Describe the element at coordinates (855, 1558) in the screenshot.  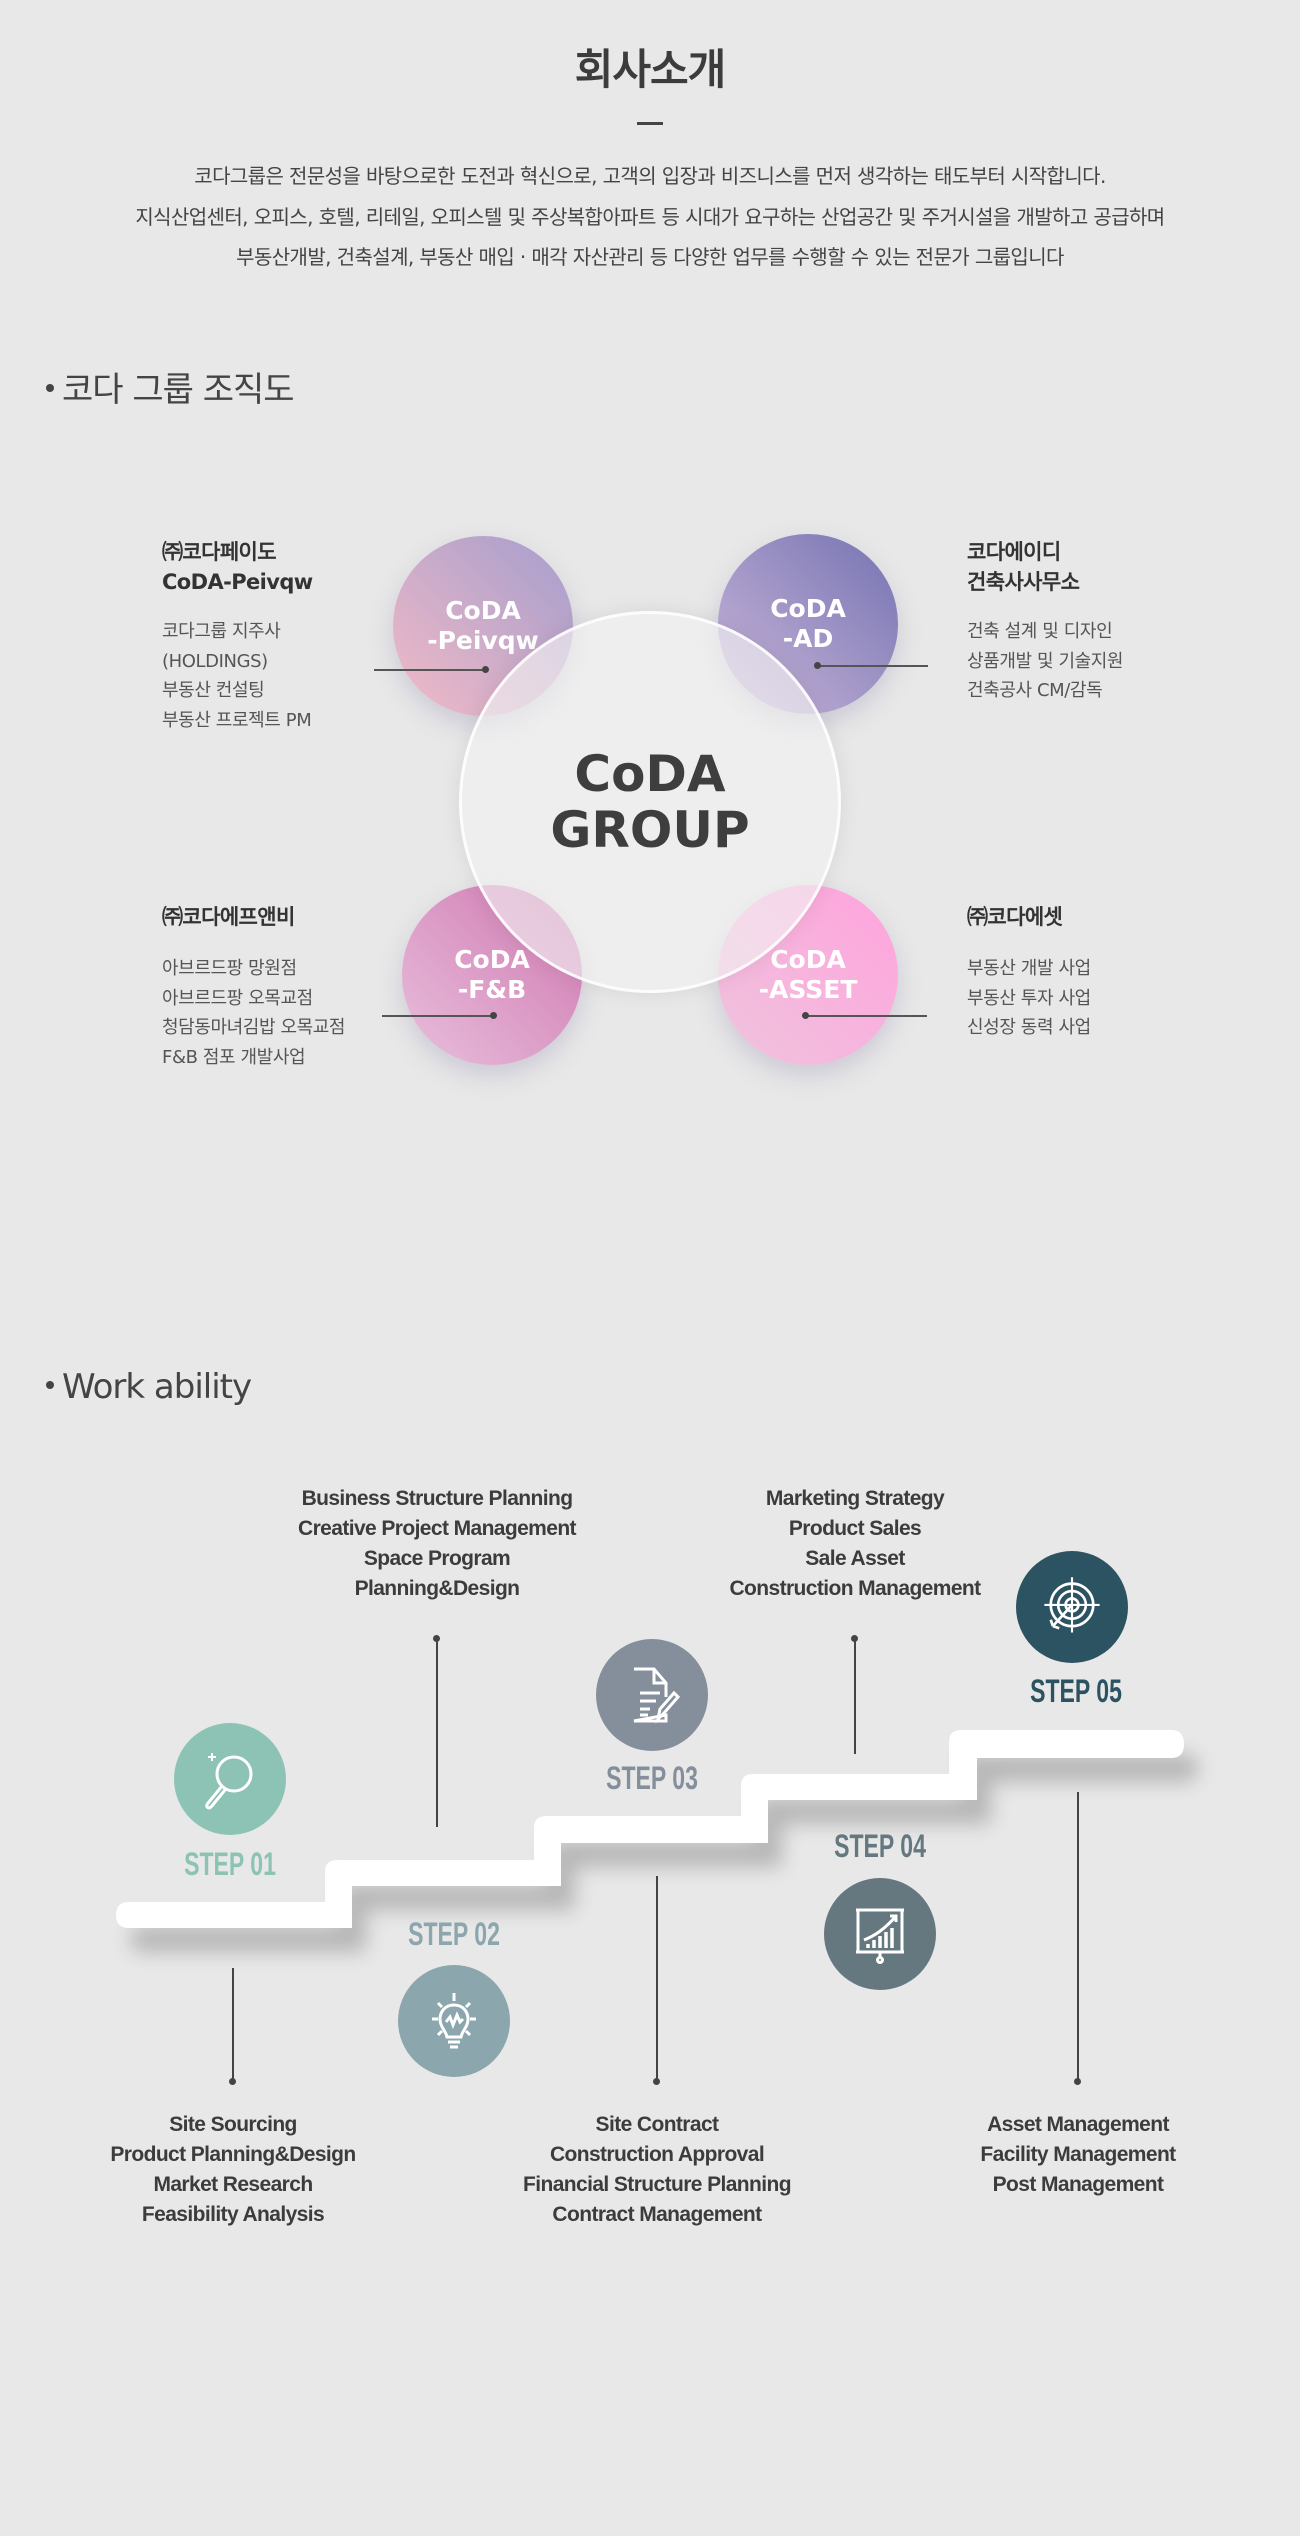
I see `service-item: Sale Asset` at that location.